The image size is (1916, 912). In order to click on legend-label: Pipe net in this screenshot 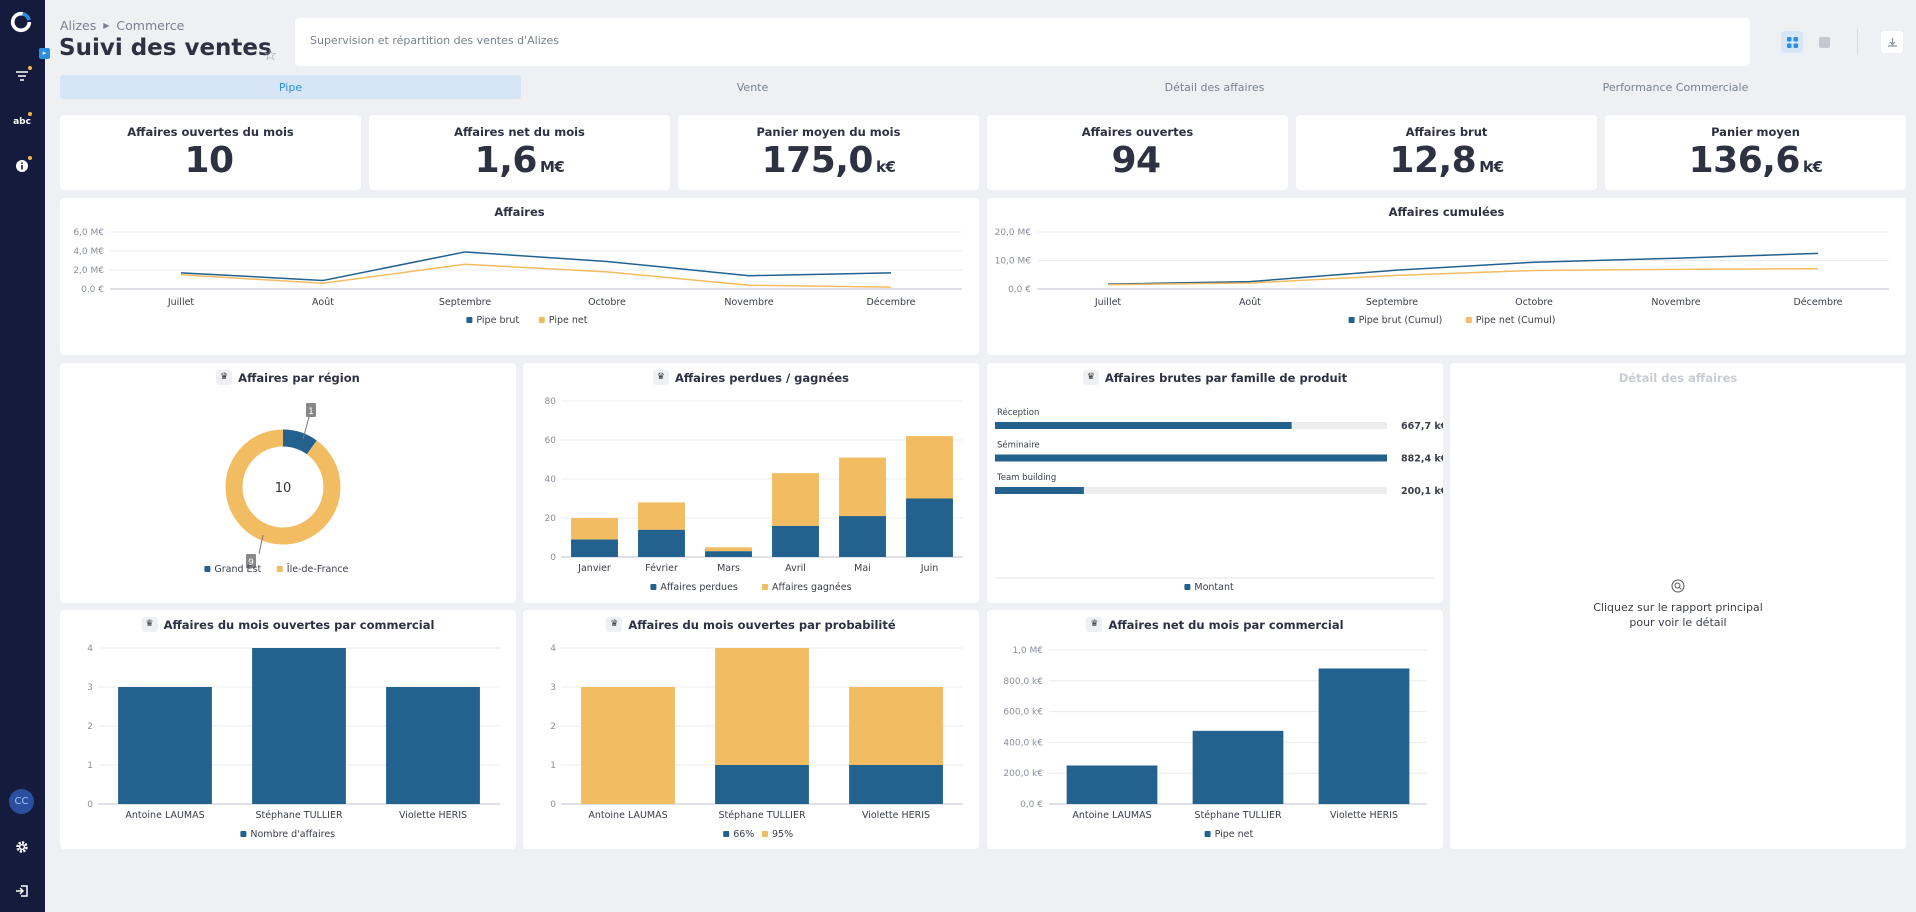, I will do `click(1234, 834)`.